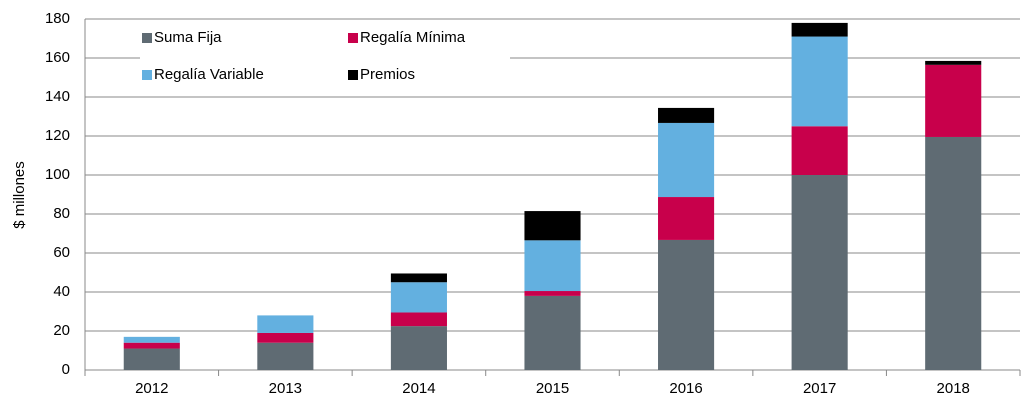 This screenshot has height=402, width=1026. What do you see at coordinates (552, 388) in the screenshot?
I see `x-tick-label: 2015` at bounding box center [552, 388].